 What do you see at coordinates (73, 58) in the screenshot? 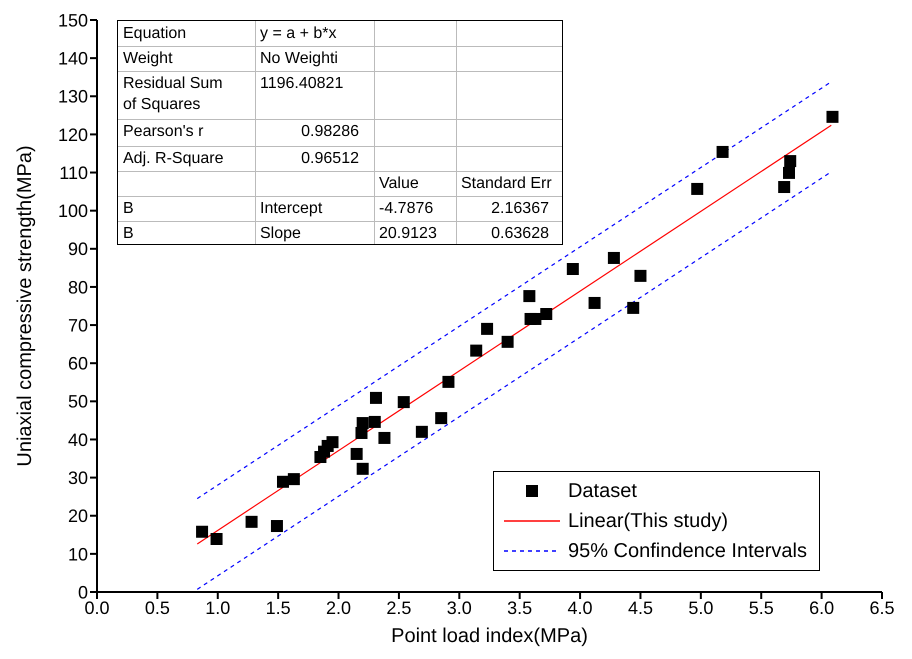
I see `y-tick-label: 140` at bounding box center [73, 58].